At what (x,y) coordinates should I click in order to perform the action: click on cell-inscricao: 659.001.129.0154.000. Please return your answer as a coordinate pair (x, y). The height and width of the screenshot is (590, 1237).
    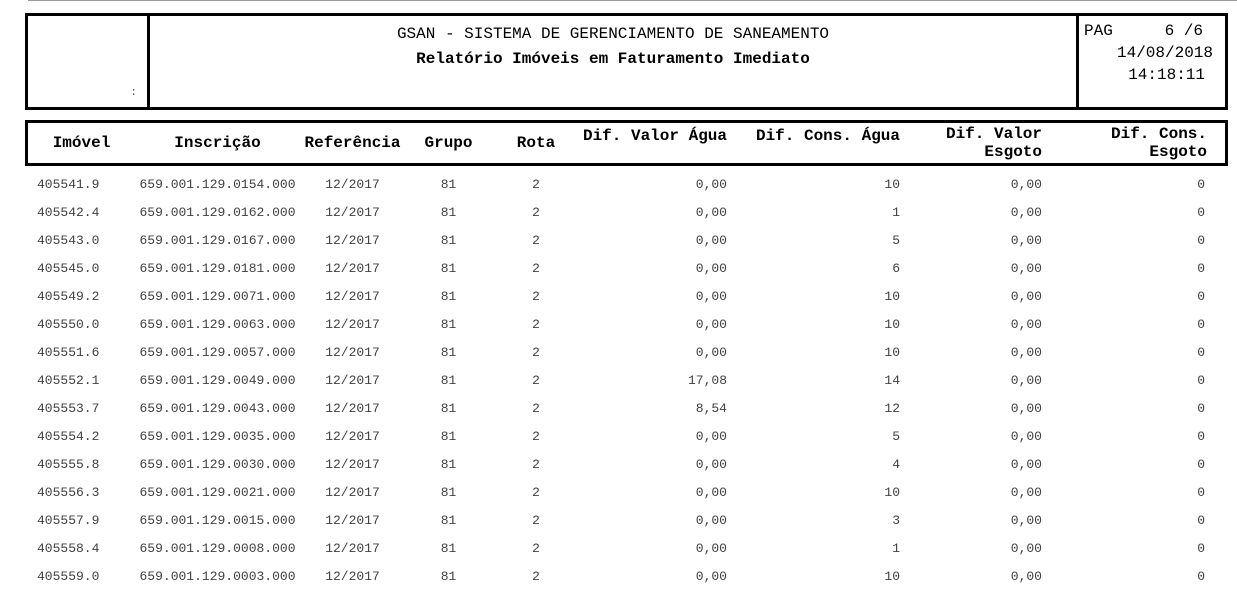
    Looking at the image, I should click on (217, 184).